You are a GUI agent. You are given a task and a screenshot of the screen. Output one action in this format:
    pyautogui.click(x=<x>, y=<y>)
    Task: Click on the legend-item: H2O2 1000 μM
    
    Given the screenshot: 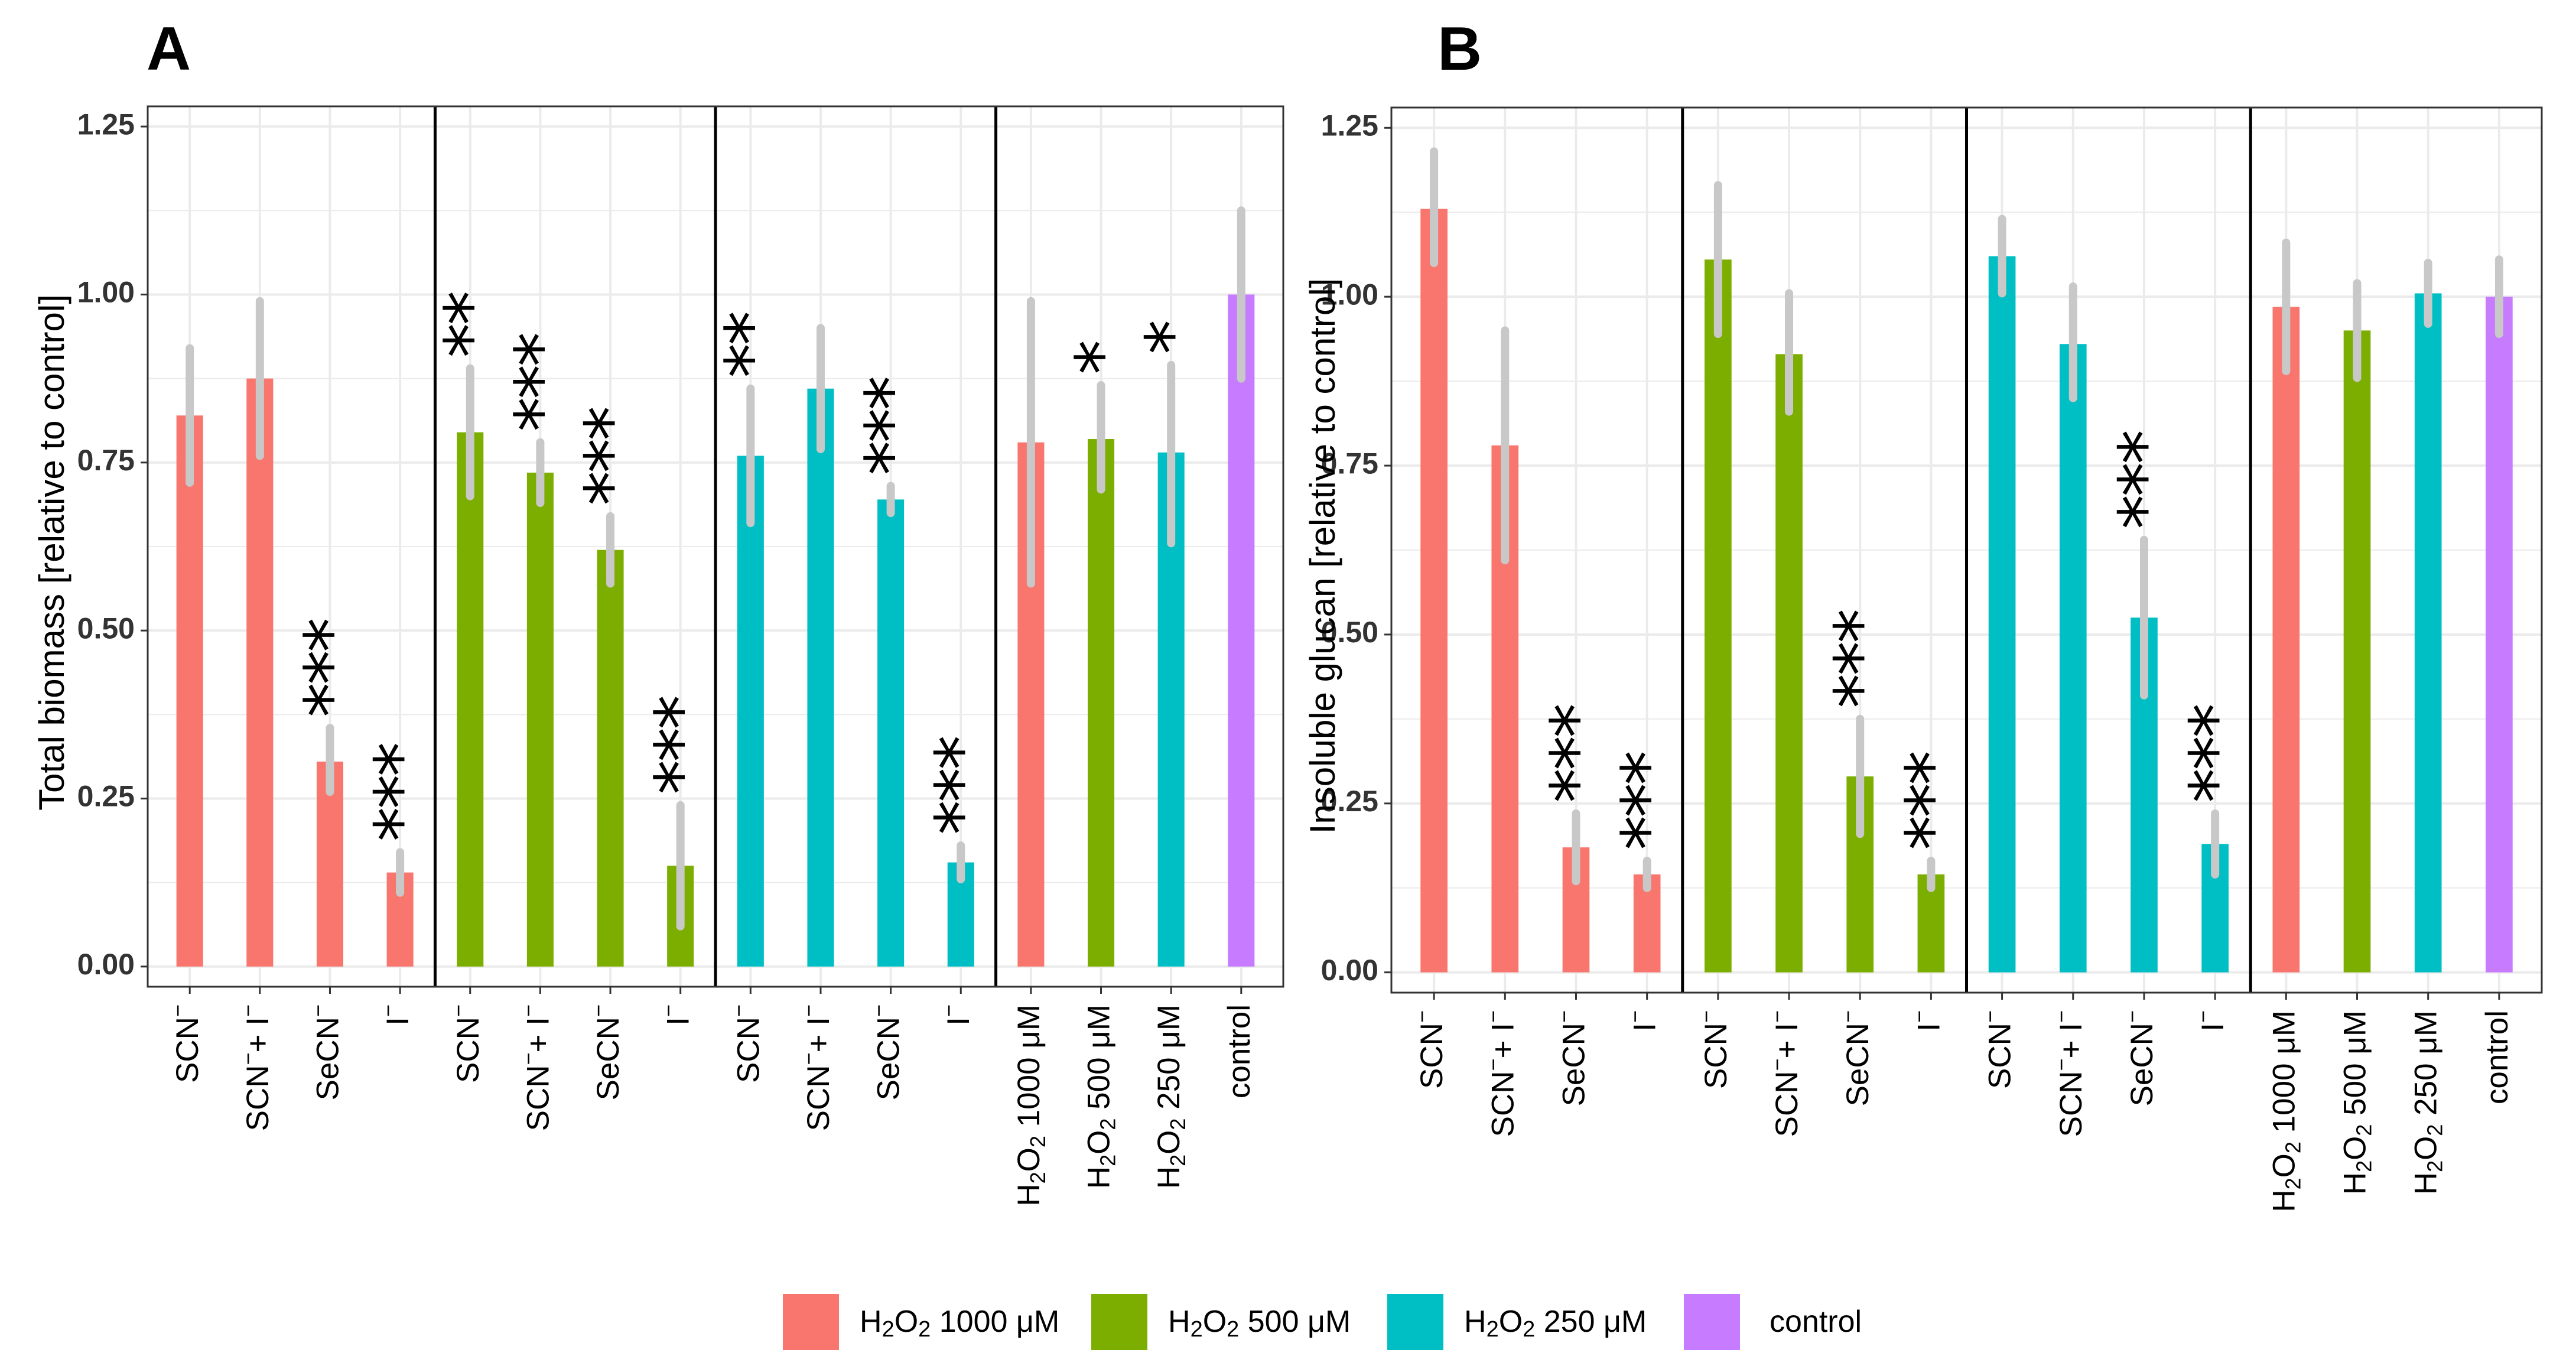 What is the action you would take?
    pyautogui.click(x=921, y=1322)
    